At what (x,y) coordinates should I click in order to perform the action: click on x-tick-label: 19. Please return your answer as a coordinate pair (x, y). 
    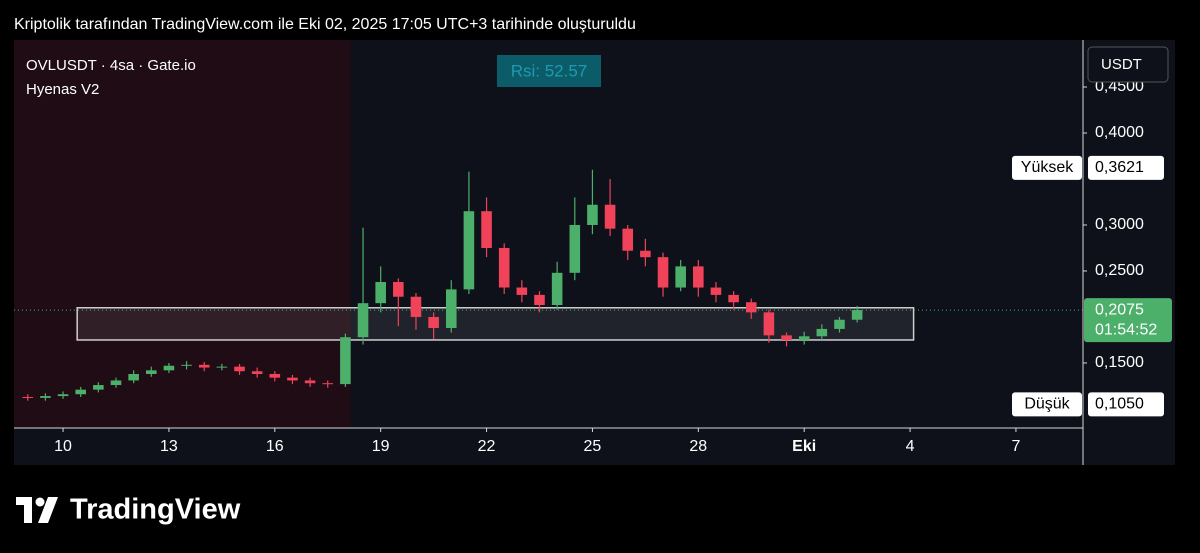
    Looking at the image, I should click on (381, 446).